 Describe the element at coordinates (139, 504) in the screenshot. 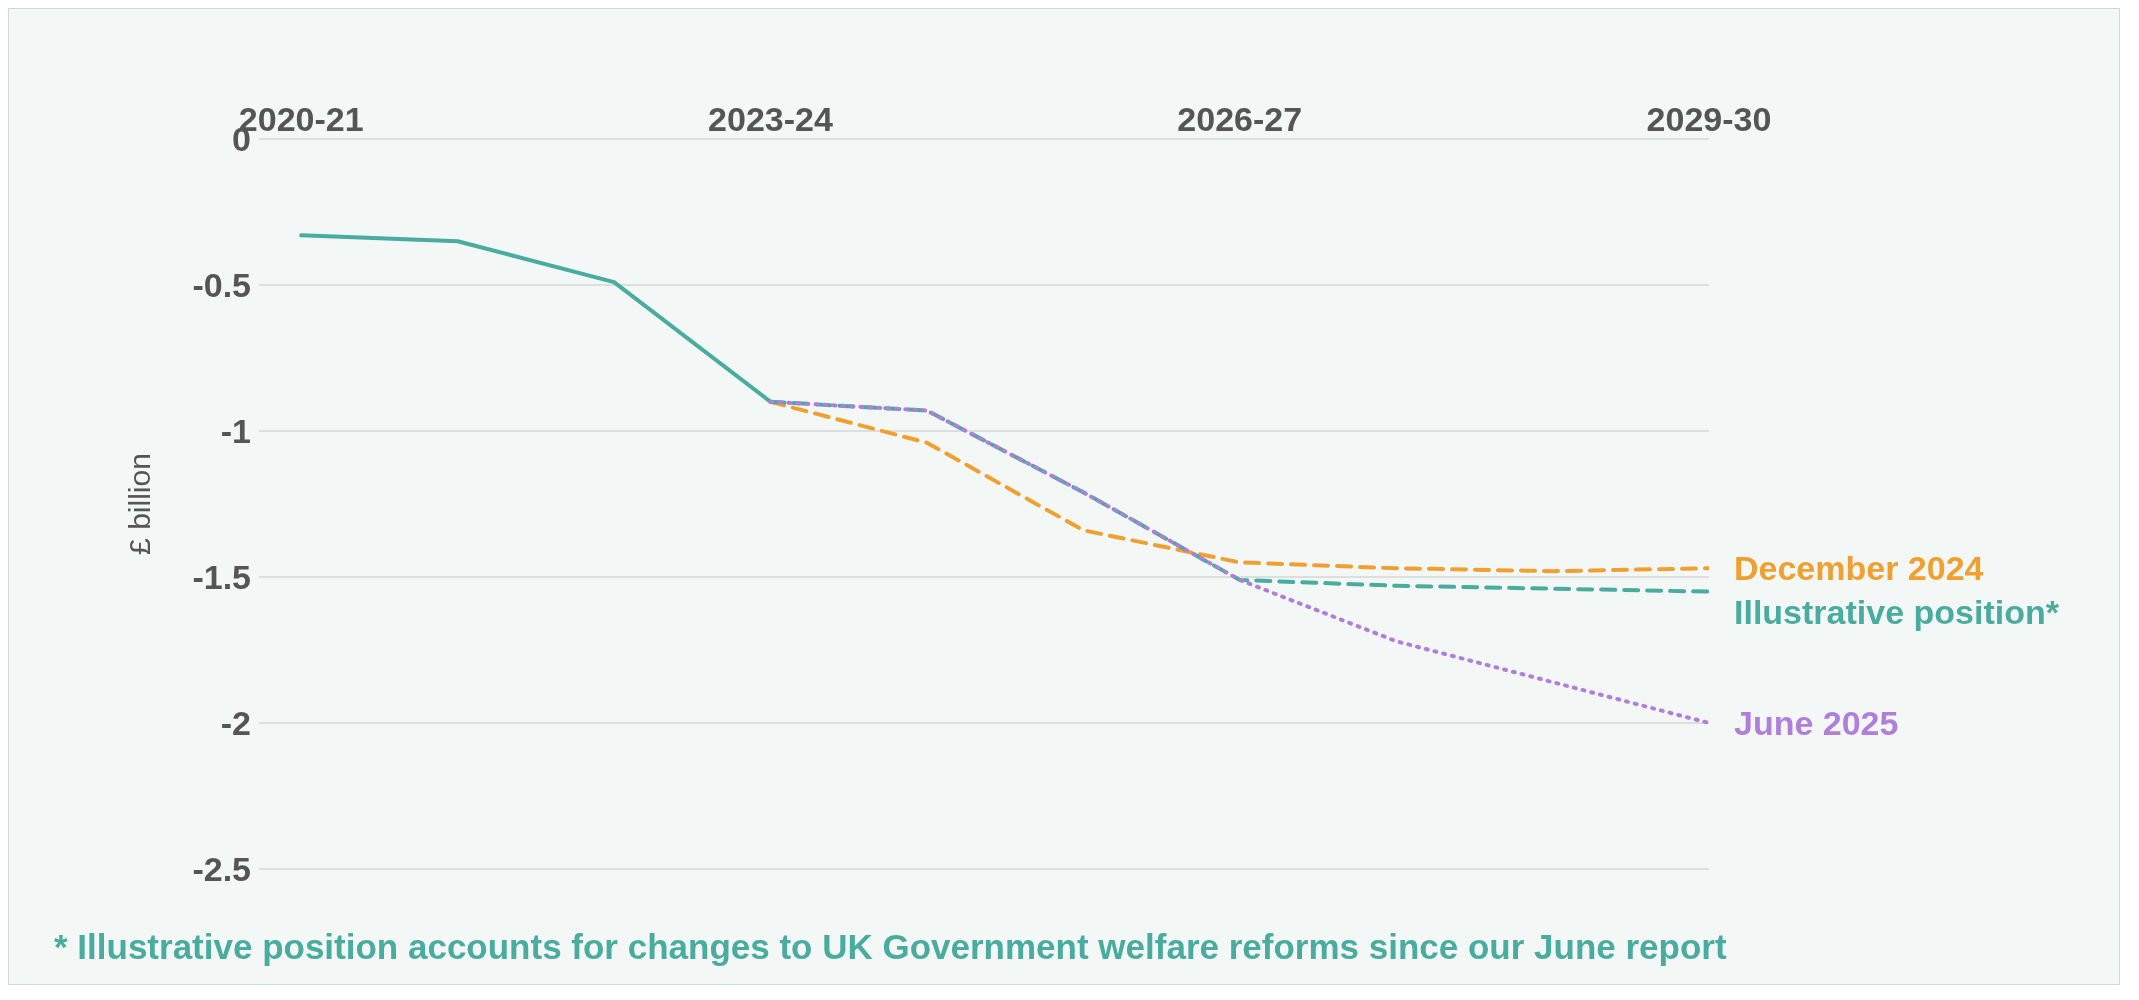

I see `y-axis-title: £ billion` at that location.